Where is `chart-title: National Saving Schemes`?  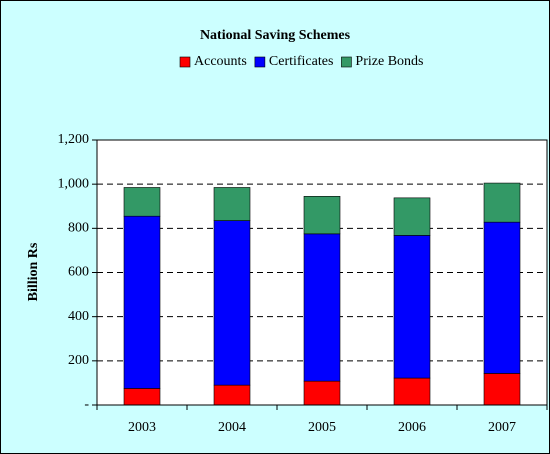
chart-title: National Saving Schemes is located at coordinates (275, 35).